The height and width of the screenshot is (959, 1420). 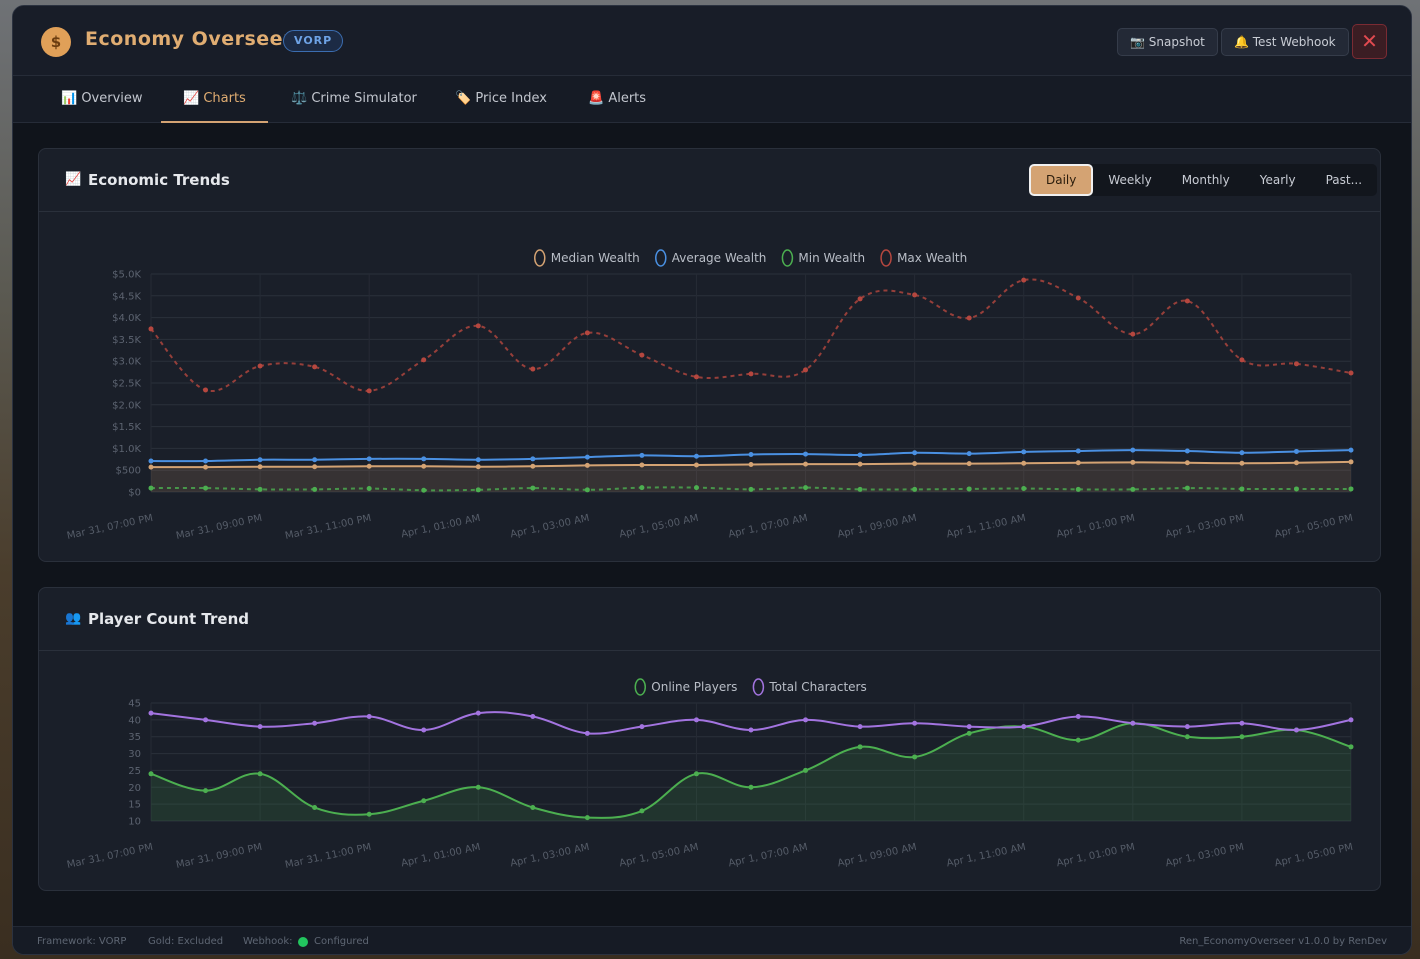 What do you see at coordinates (126, 275) in the screenshot?
I see `y-tick-label: $5.0K` at bounding box center [126, 275].